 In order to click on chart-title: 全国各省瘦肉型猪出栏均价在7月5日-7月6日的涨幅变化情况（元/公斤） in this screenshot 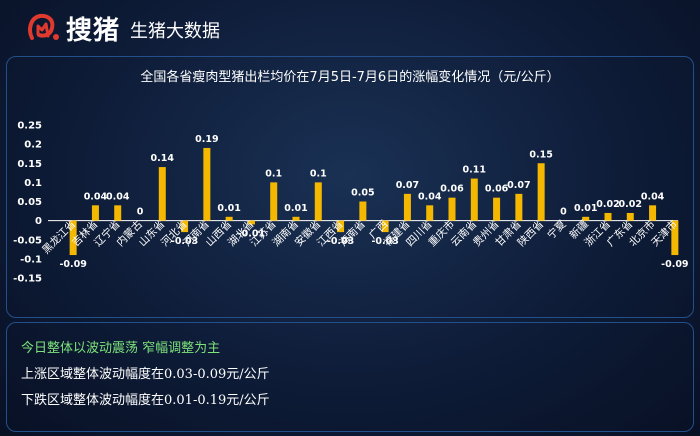, I will do `click(350, 77)`.